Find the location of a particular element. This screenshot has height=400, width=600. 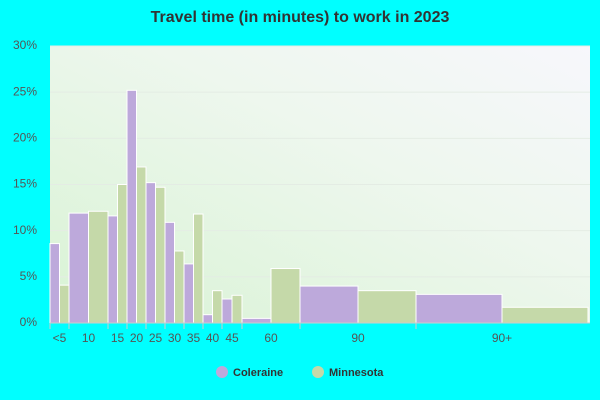

x-tick-label: 20 is located at coordinates (137, 338).